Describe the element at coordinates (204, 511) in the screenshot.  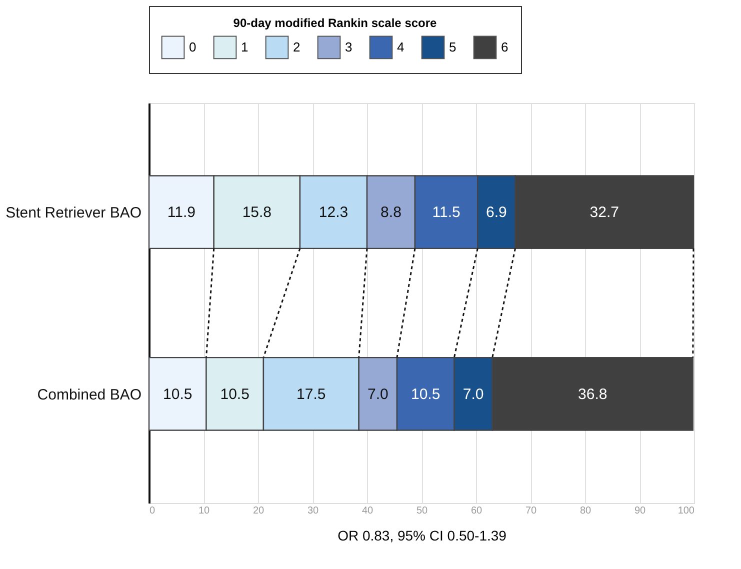
I see `x-tick-label: 10` at that location.